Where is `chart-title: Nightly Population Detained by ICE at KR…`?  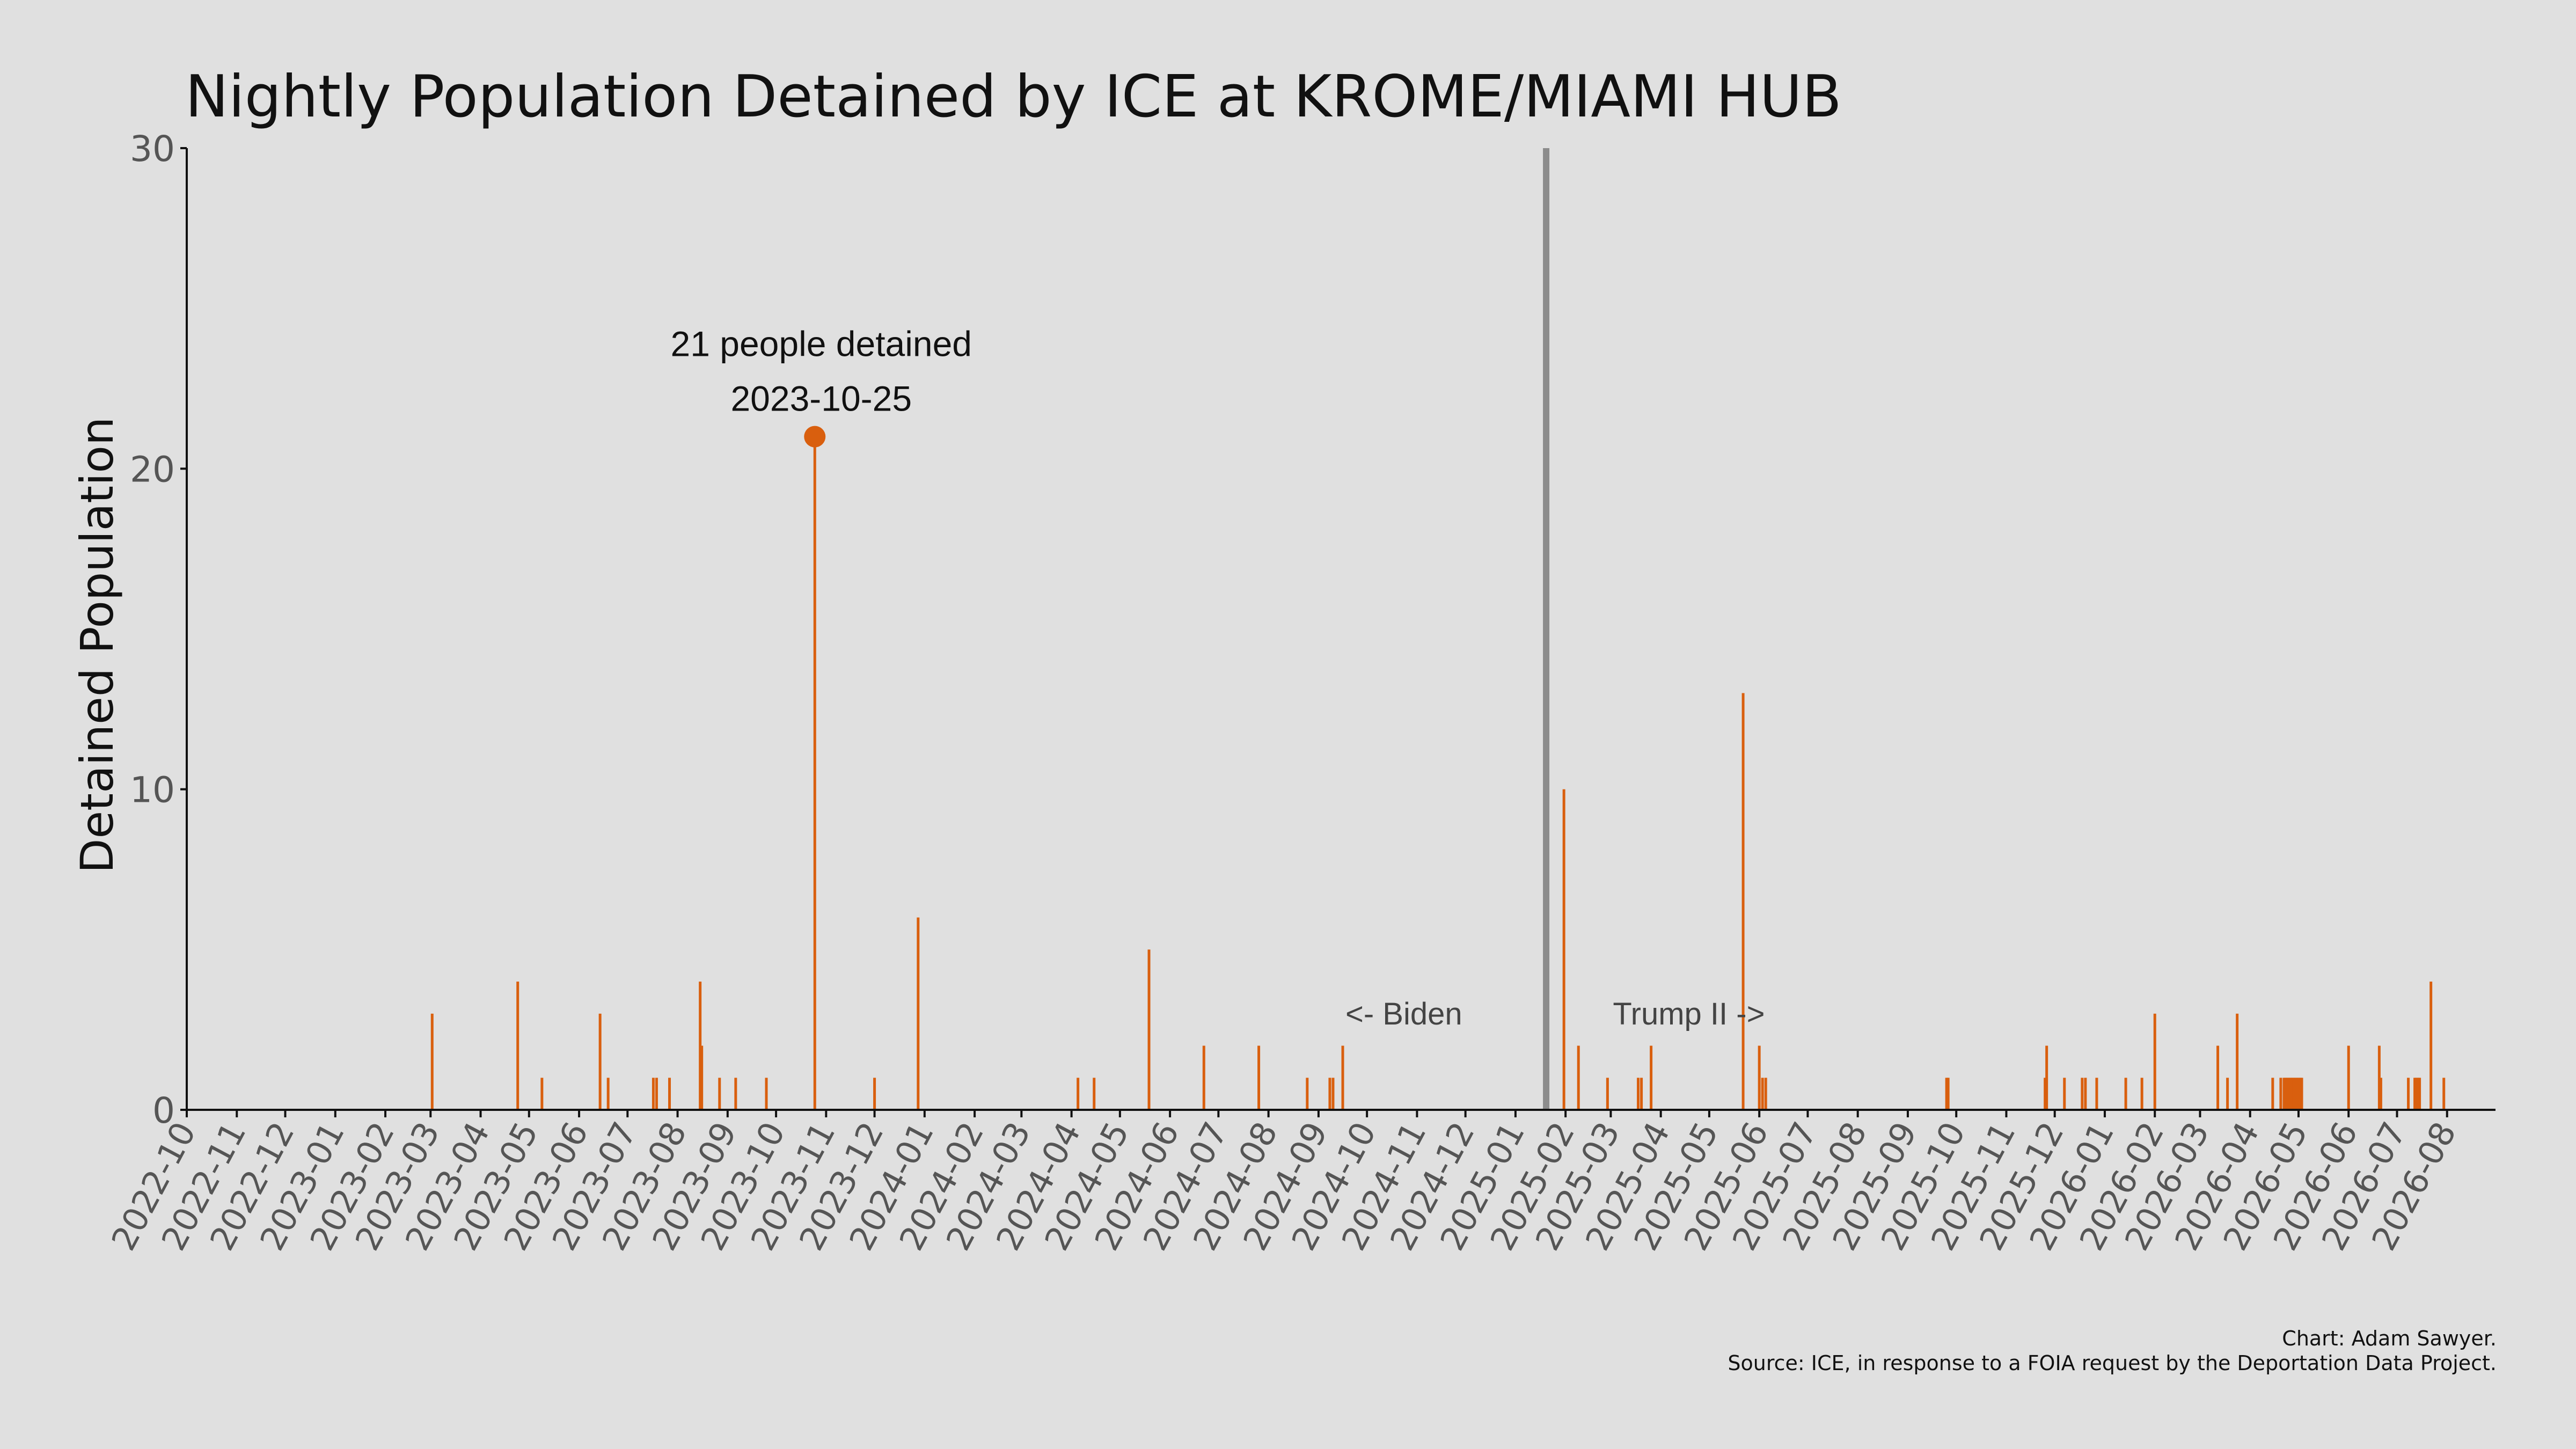
chart-title: Nightly Population Detained by ICE at KR… is located at coordinates (1013, 96).